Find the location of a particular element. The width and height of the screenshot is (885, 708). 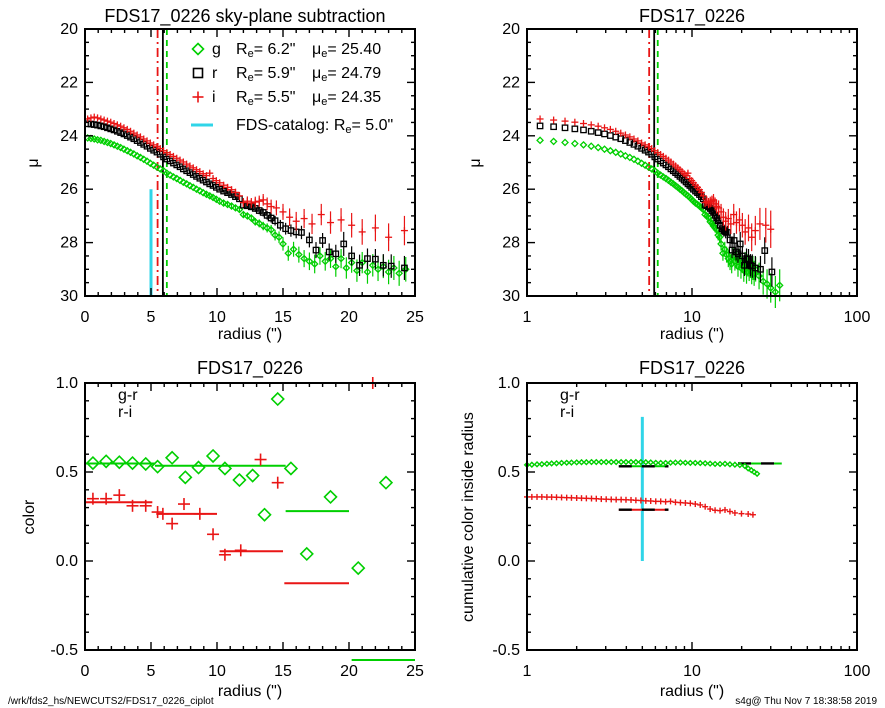

y-tick-label: 1.0 is located at coordinates (509, 383).